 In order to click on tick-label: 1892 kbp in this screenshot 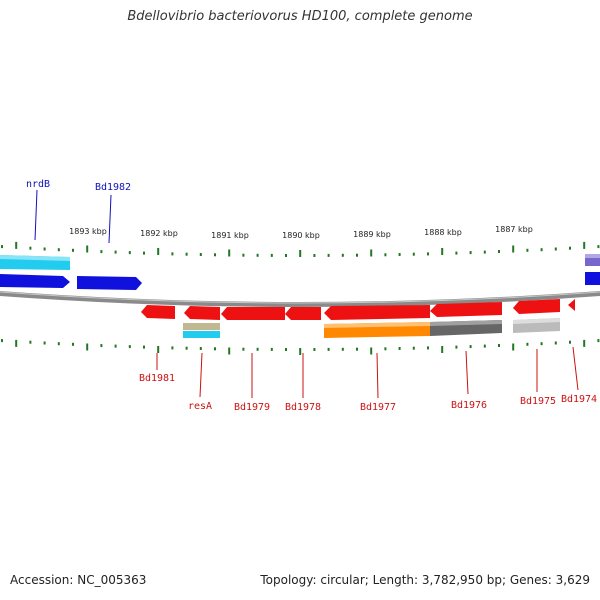, I will do `click(159, 233)`.